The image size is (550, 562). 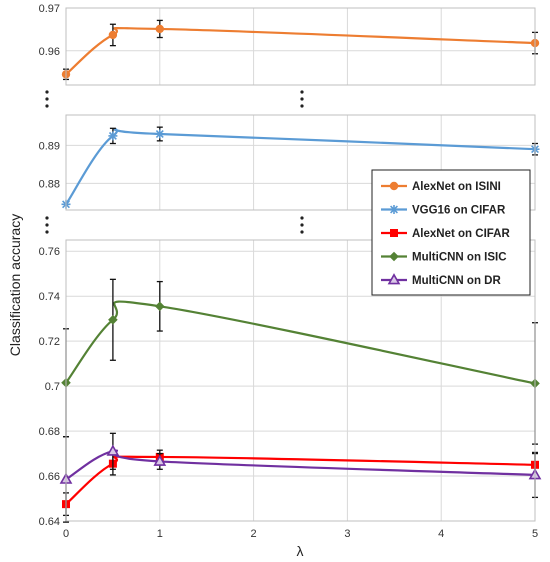 I want to click on y-tick-label: 0.74, so click(x=49, y=297).